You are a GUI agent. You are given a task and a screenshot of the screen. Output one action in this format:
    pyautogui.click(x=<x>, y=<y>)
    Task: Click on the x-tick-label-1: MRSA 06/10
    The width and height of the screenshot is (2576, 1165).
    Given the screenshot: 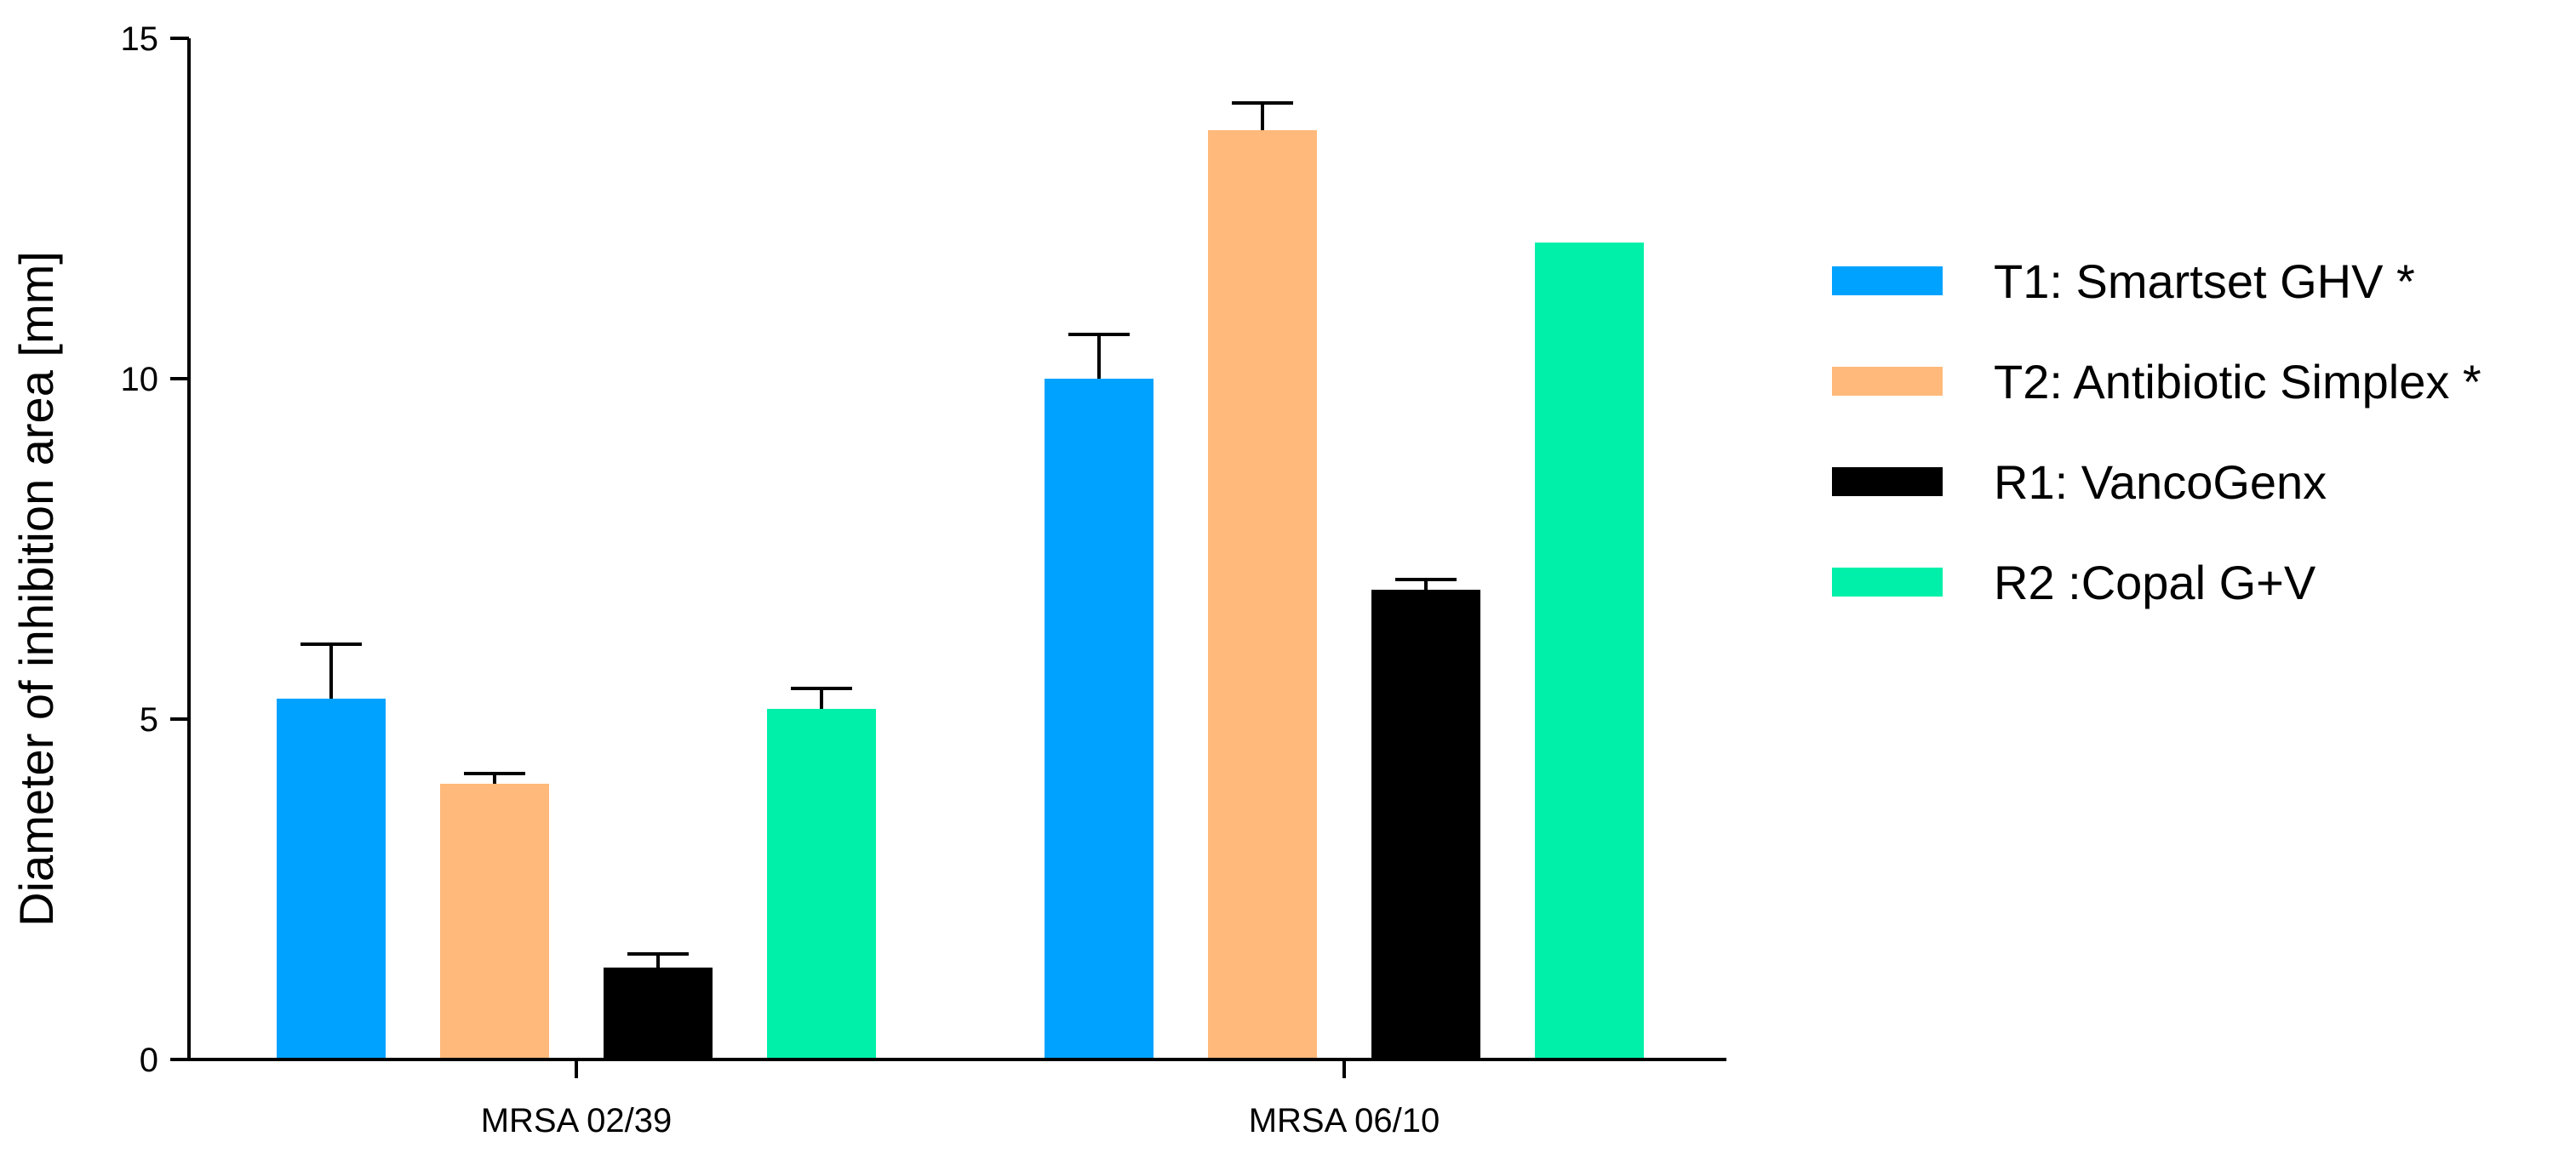 What is the action you would take?
    pyautogui.click(x=1344, y=1120)
    